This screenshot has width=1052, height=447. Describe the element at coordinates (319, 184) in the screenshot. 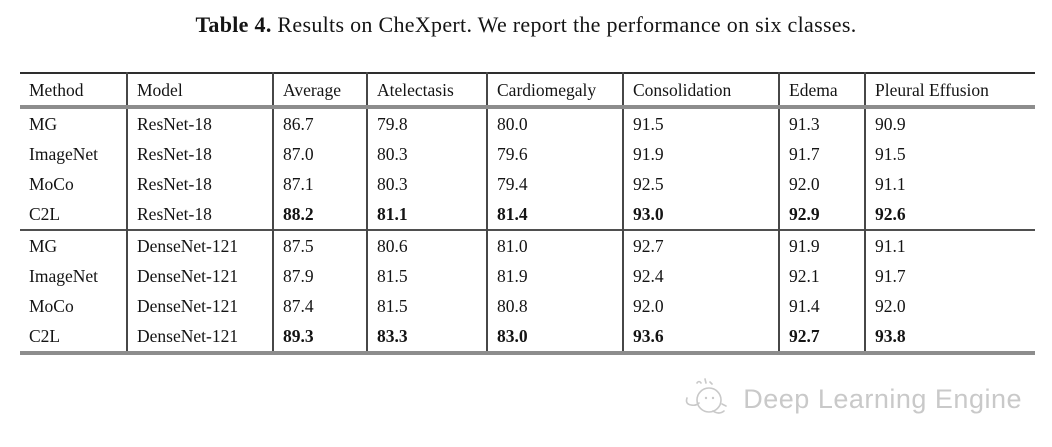

I see `cell-average: 87.1` at that location.